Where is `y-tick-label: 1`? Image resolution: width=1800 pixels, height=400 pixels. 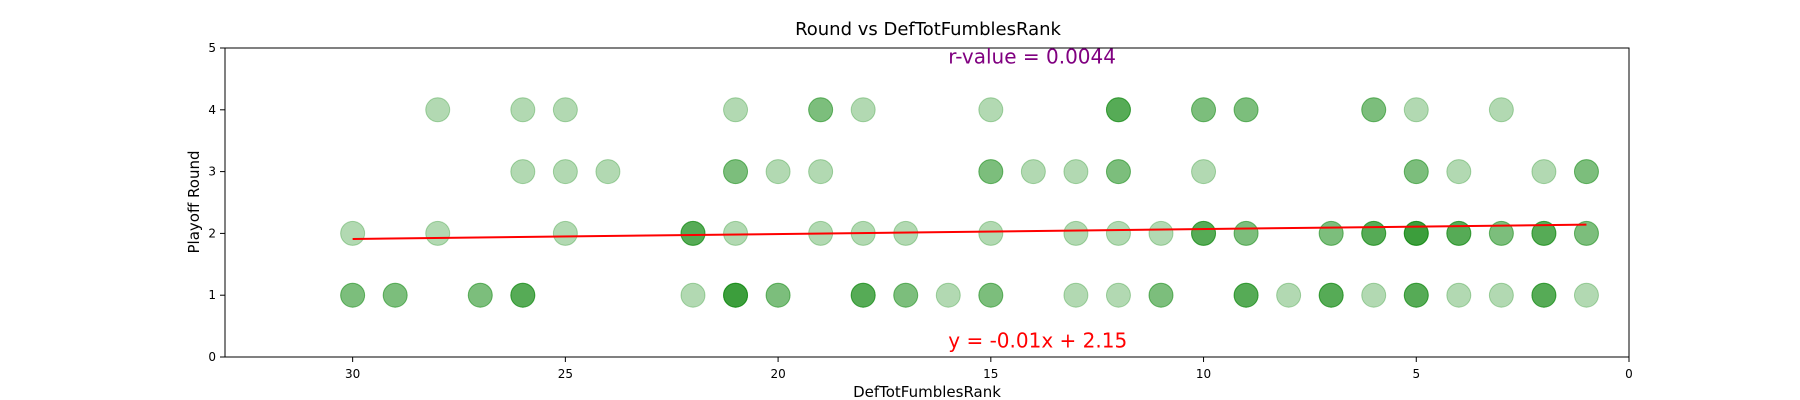 y-tick-label: 1 is located at coordinates (212, 295).